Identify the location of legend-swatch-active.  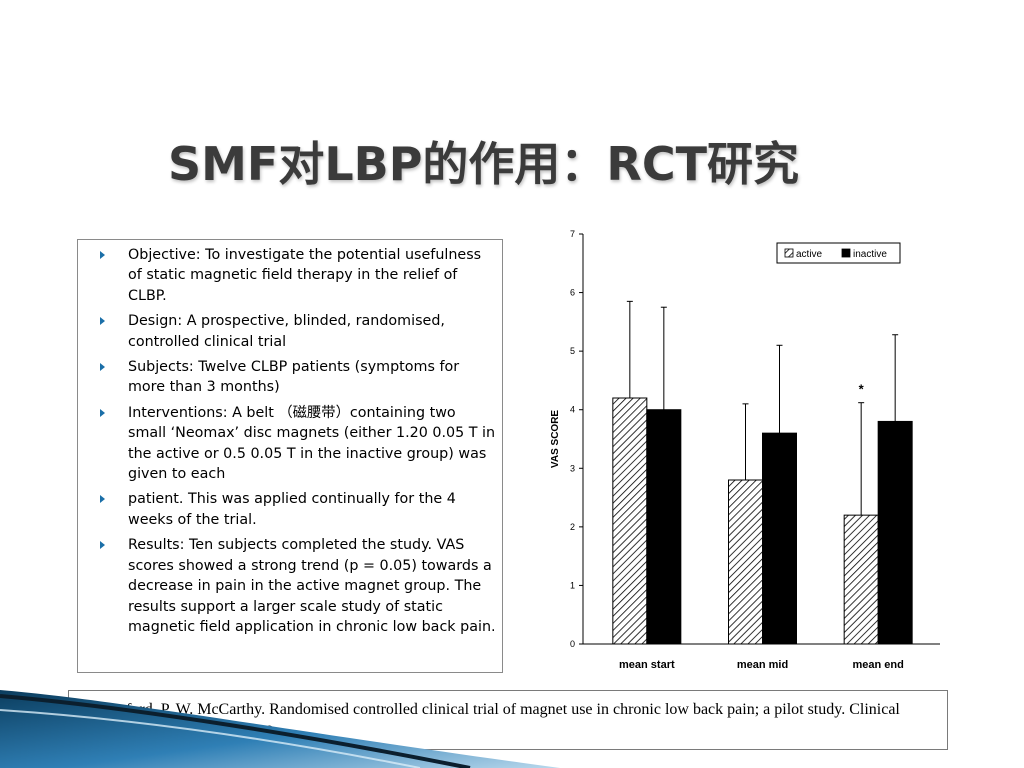
(789, 253).